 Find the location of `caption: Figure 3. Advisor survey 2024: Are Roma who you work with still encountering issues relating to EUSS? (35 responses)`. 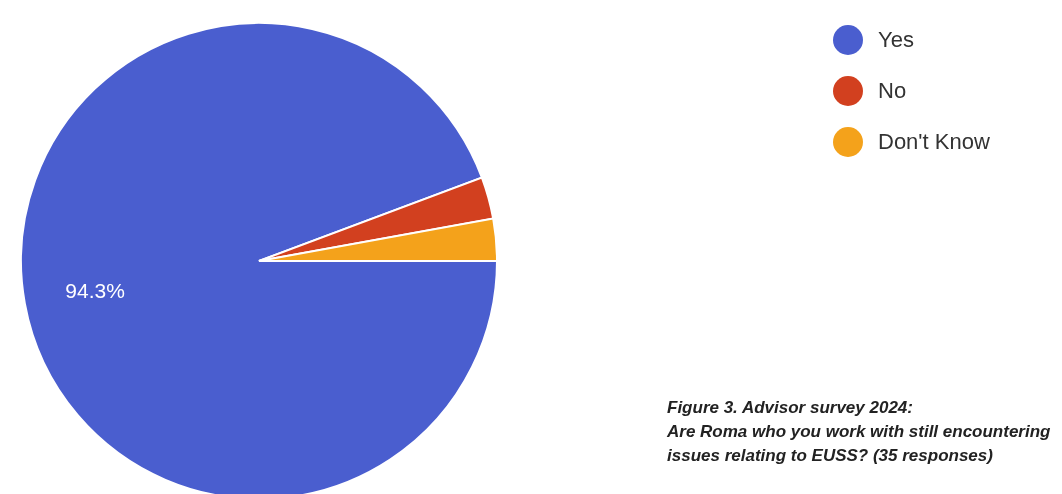

caption: Figure 3. Advisor survey 2024: Are Roma who you work with still encountering issues relating to EUSS? (35 responses) is located at coordinates (859, 432).